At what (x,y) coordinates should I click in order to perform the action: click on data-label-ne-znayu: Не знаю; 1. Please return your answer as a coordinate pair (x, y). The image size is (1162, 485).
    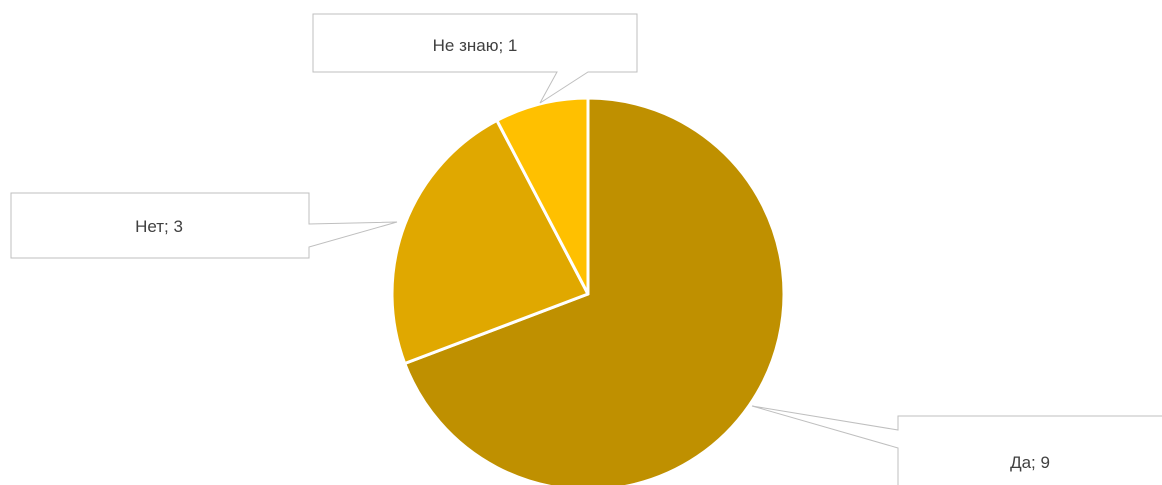
    Looking at the image, I should click on (475, 45).